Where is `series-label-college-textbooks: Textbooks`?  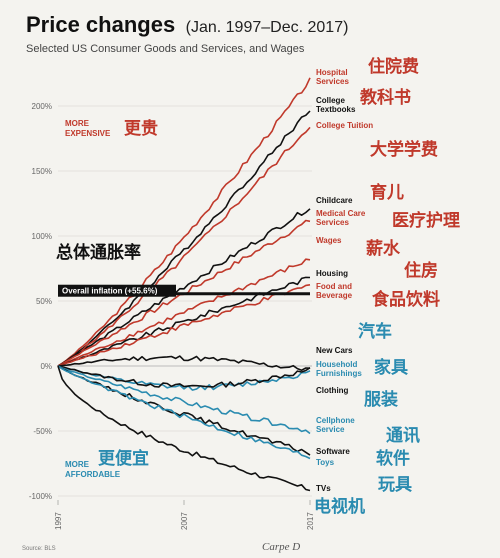 series-label-college-textbooks: Textbooks is located at coordinates (336, 109).